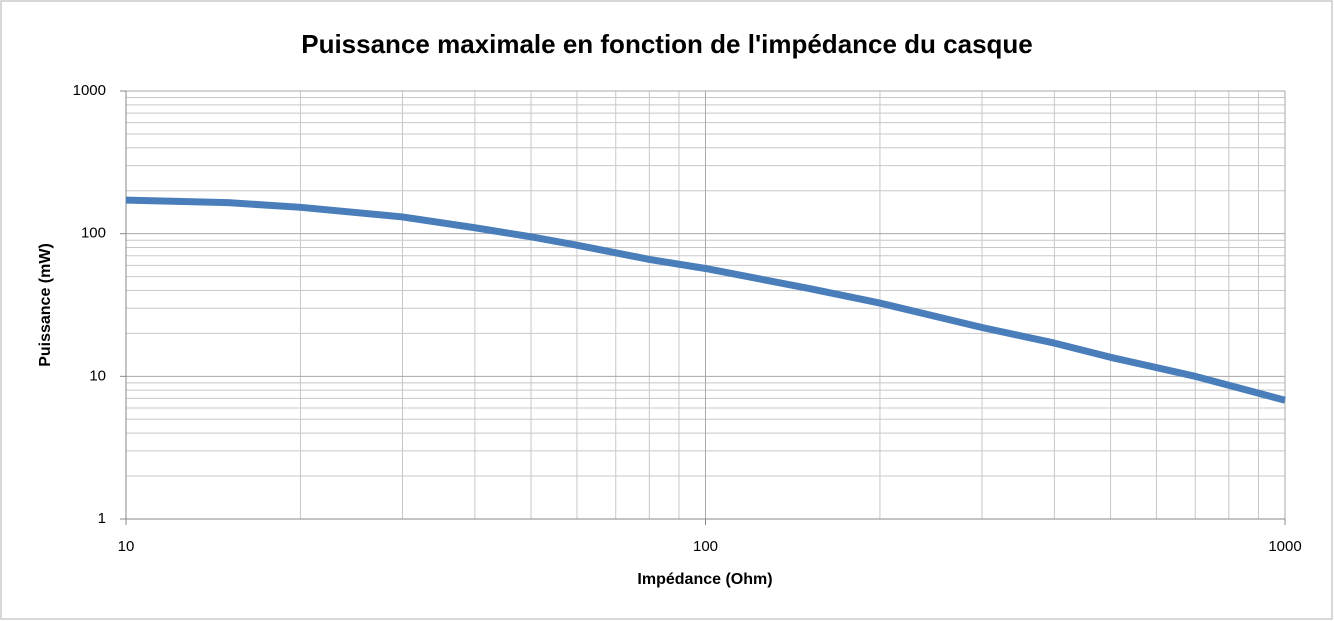  I want to click on x-tick-label: 10, so click(126, 546).